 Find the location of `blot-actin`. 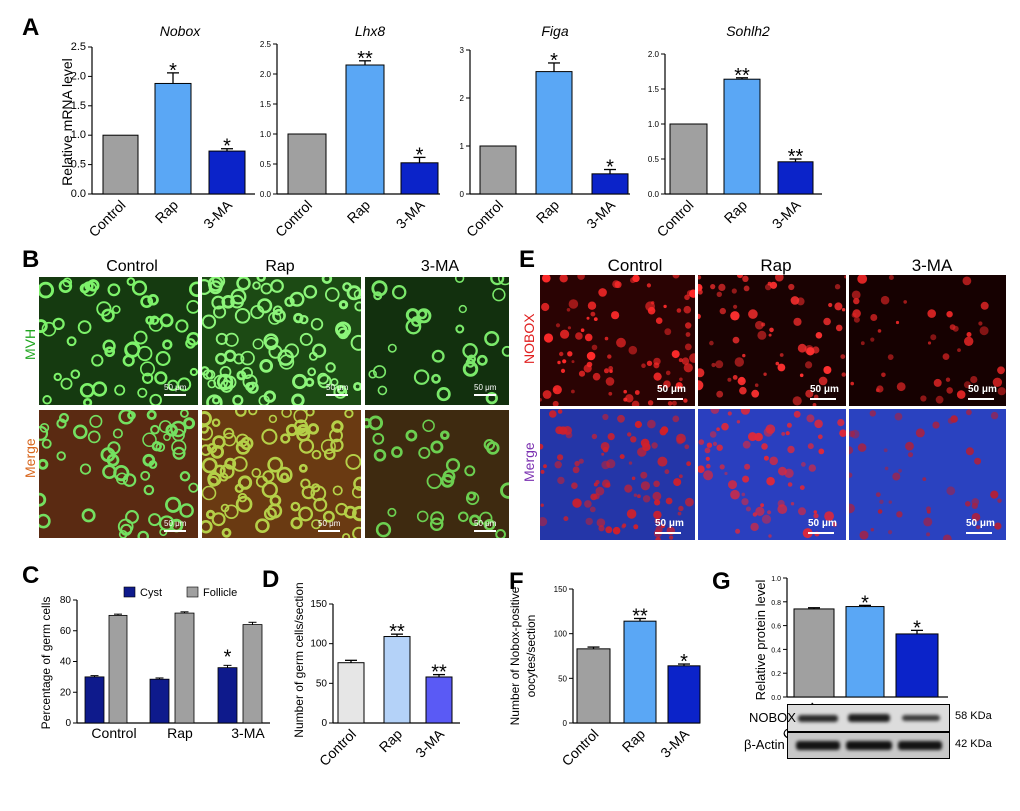

blot-actin is located at coordinates (868, 745).